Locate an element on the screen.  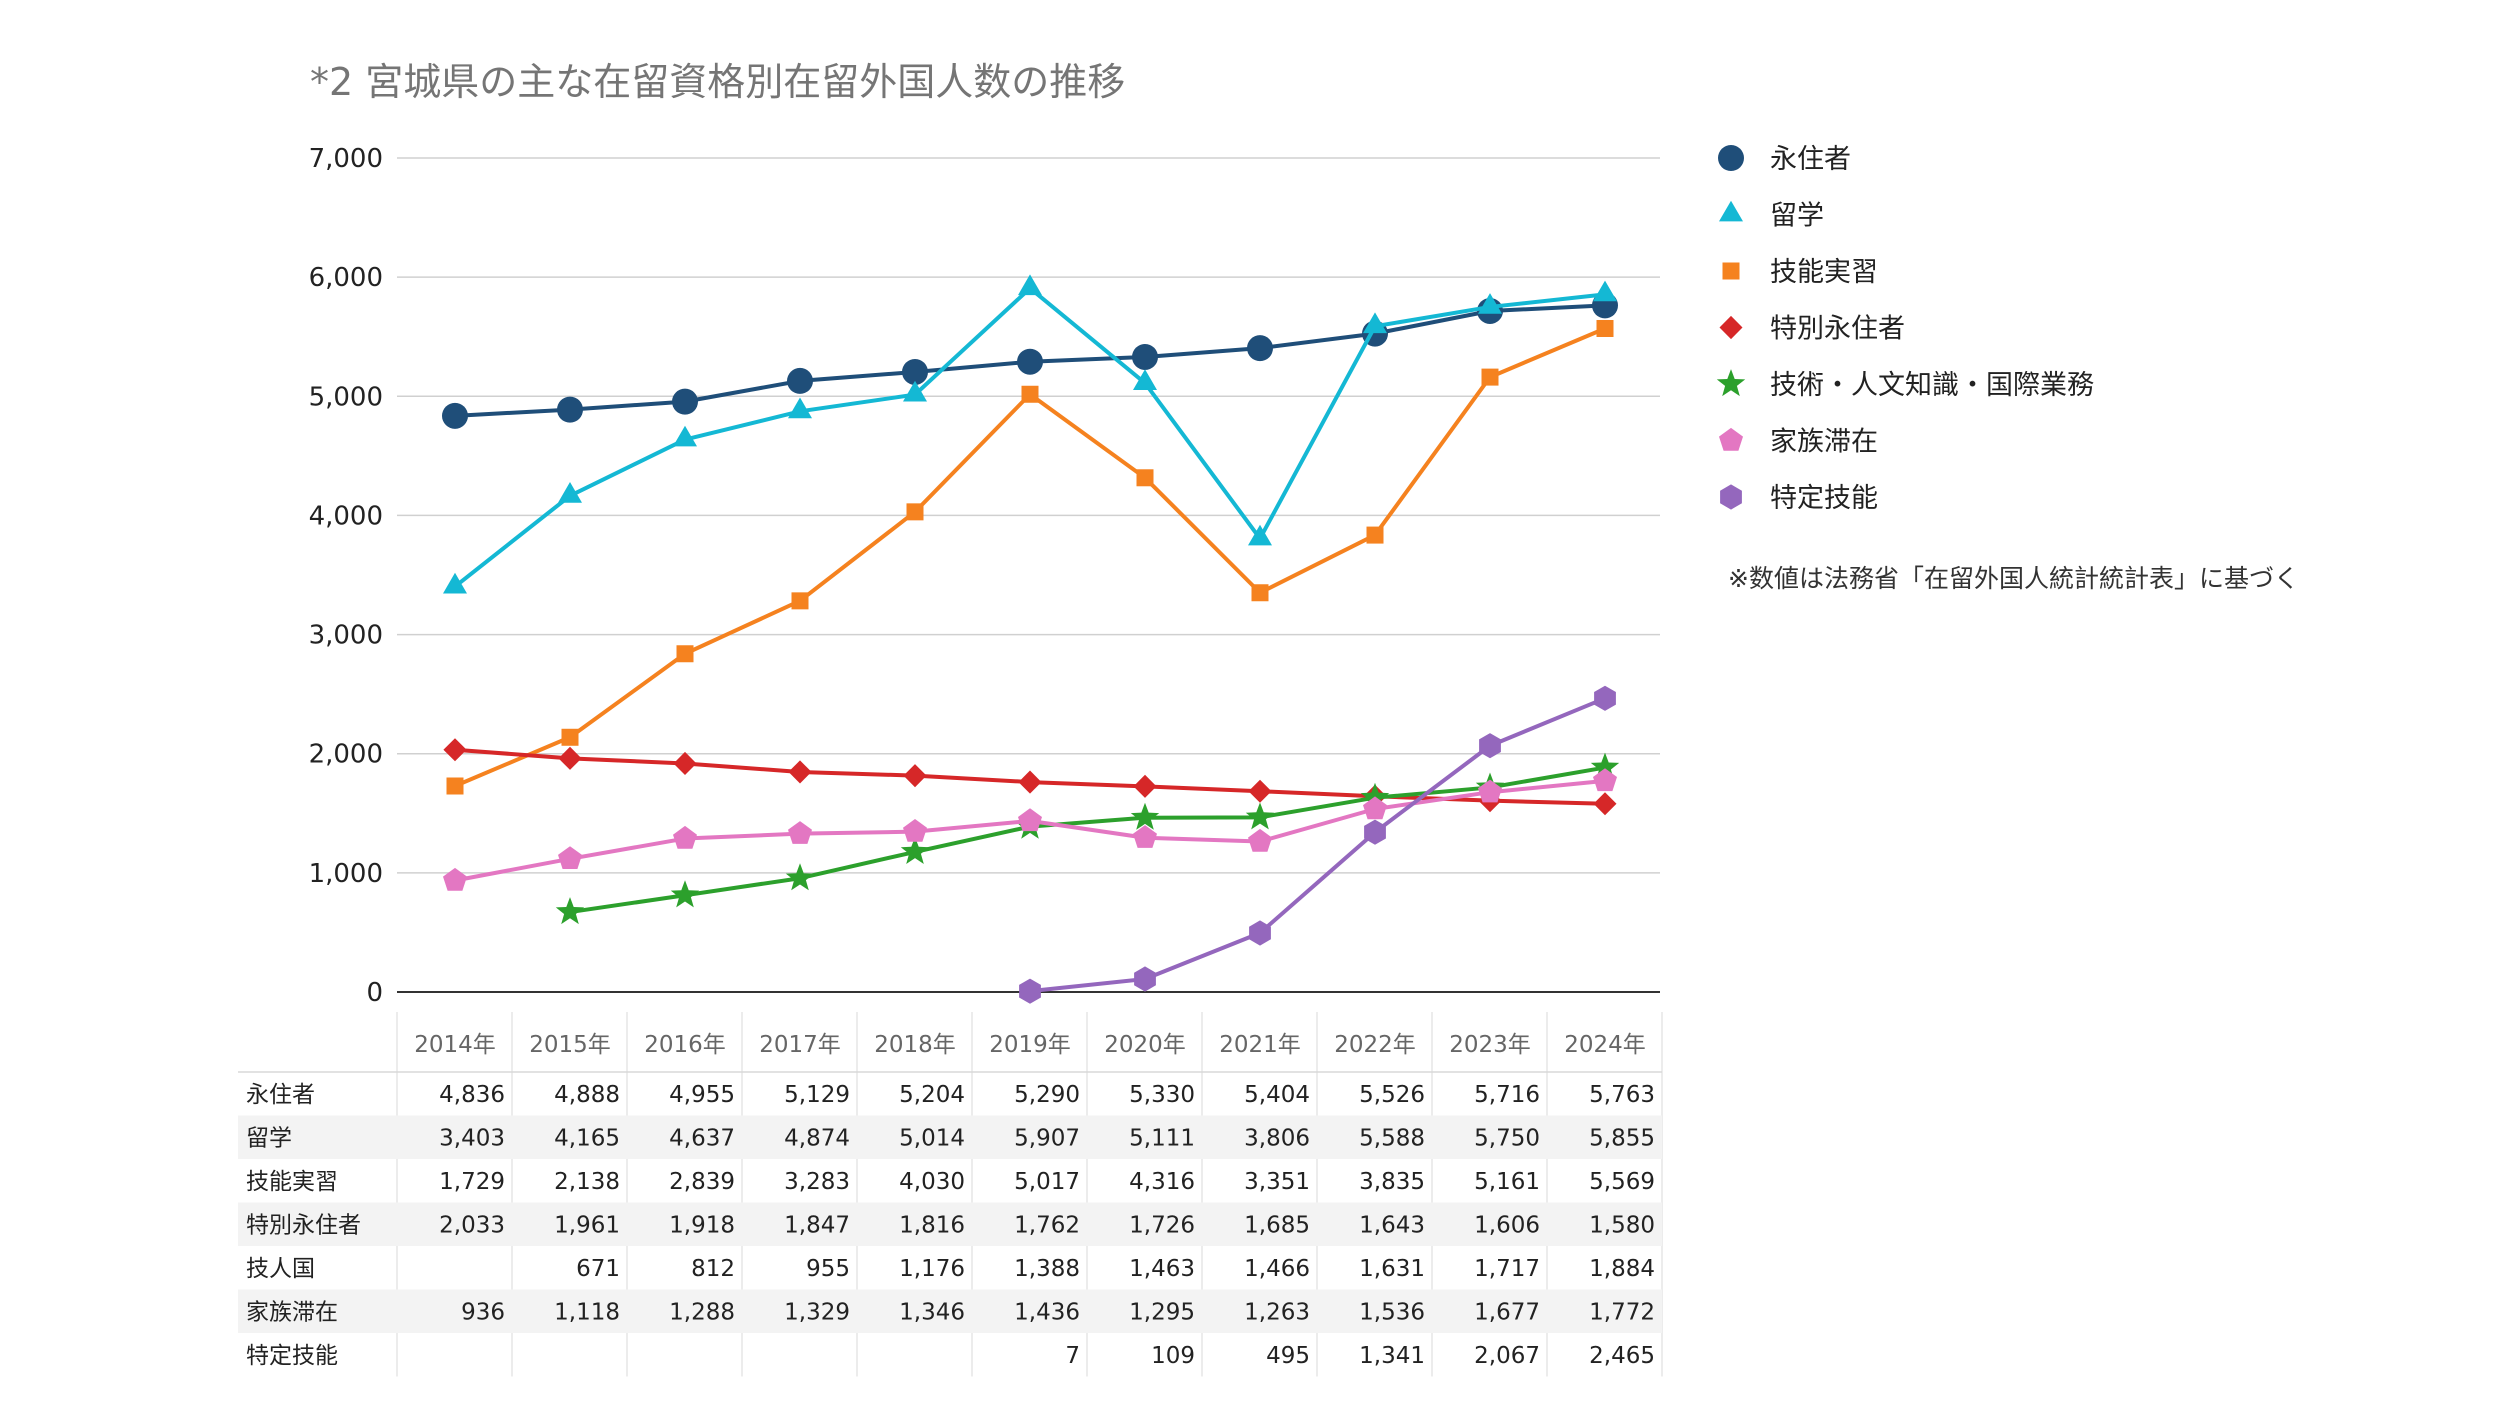
series-1-group is located at coordinates (1030, 434).